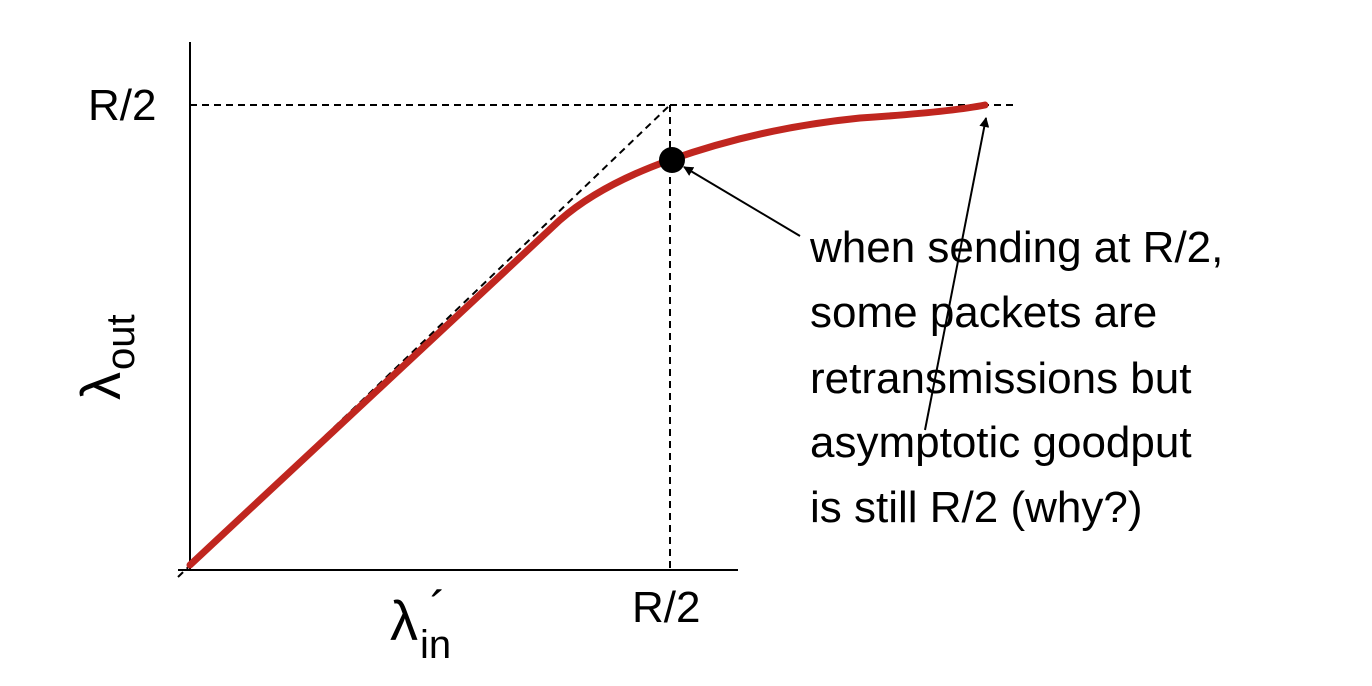 The height and width of the screenshot is (686, 1372). What do you see at coordinates (1001, 442) in the screenshot?
I see `annotation-line: asymptotic goodput` at bounding box center [1001, 442].